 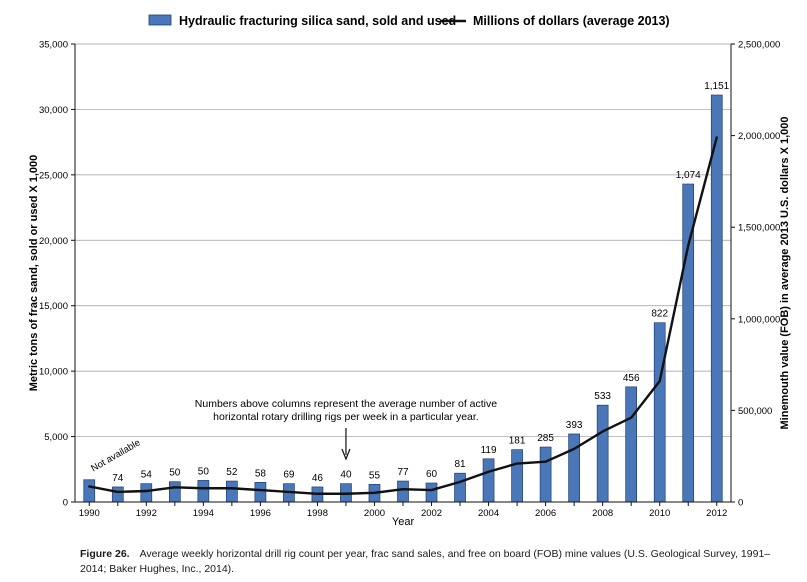 What do you see at coordinates (203, 491) in the screenshot?
I see `bar-1994` at bounding box center [203, 491].